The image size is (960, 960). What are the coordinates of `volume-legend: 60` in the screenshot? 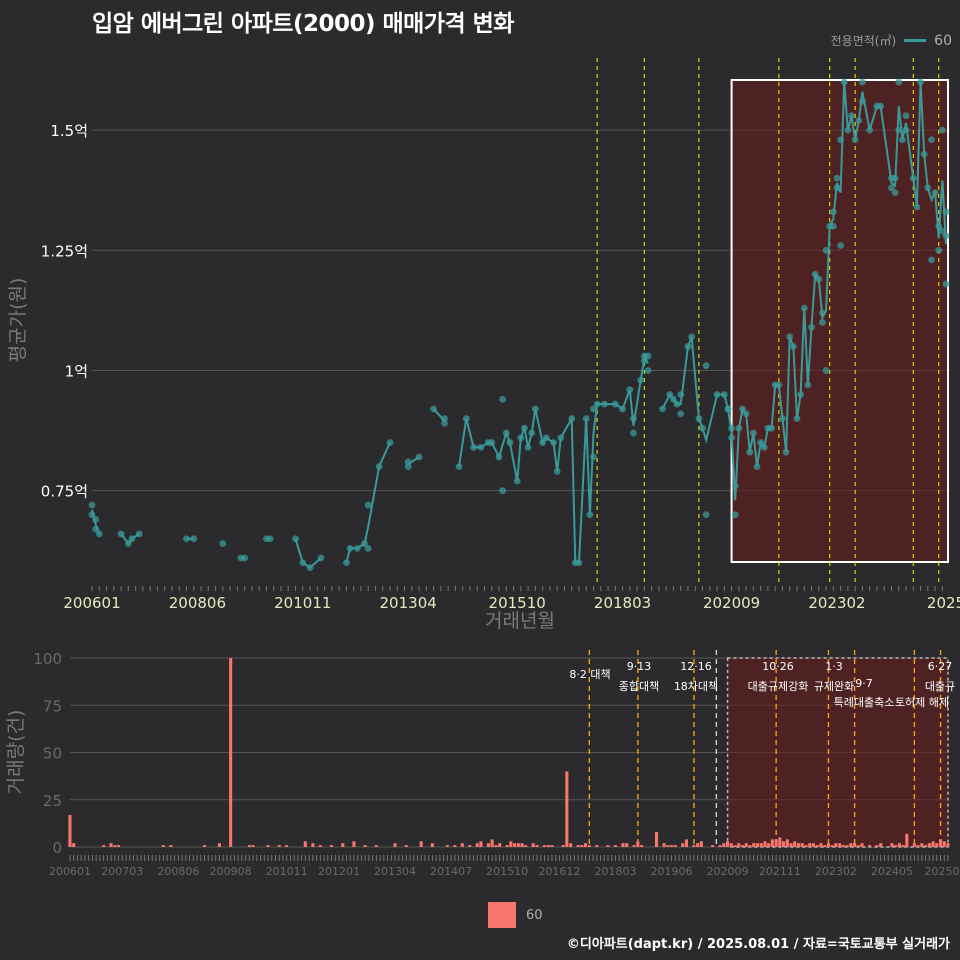 It's located at (515, 915).